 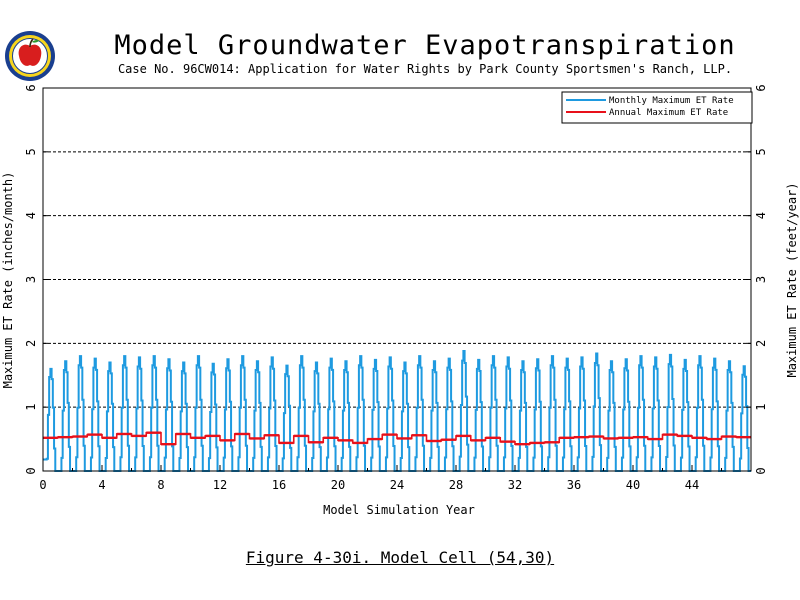 I want to click on y-tick-label-right: 1, so click(x=761, y=407).